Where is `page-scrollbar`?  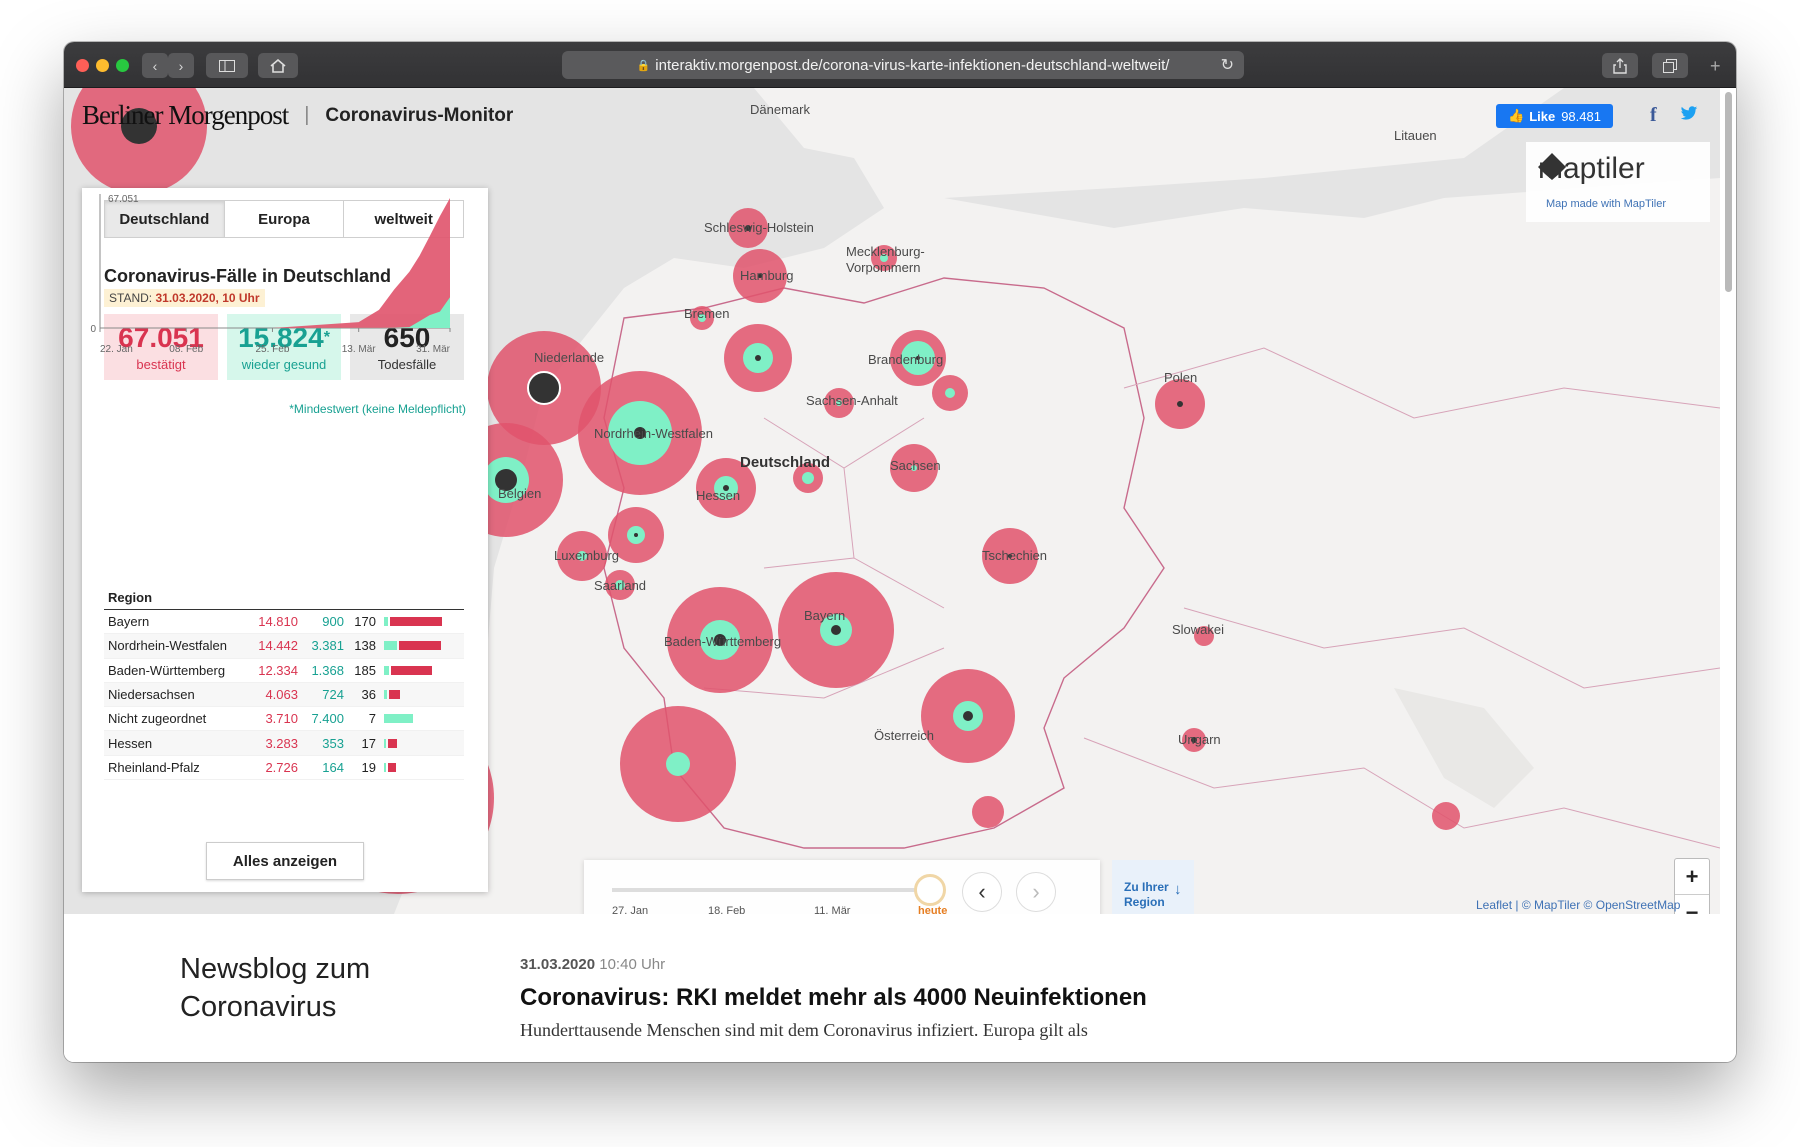
page-scrollbar is located at coordinates (1728, 192).